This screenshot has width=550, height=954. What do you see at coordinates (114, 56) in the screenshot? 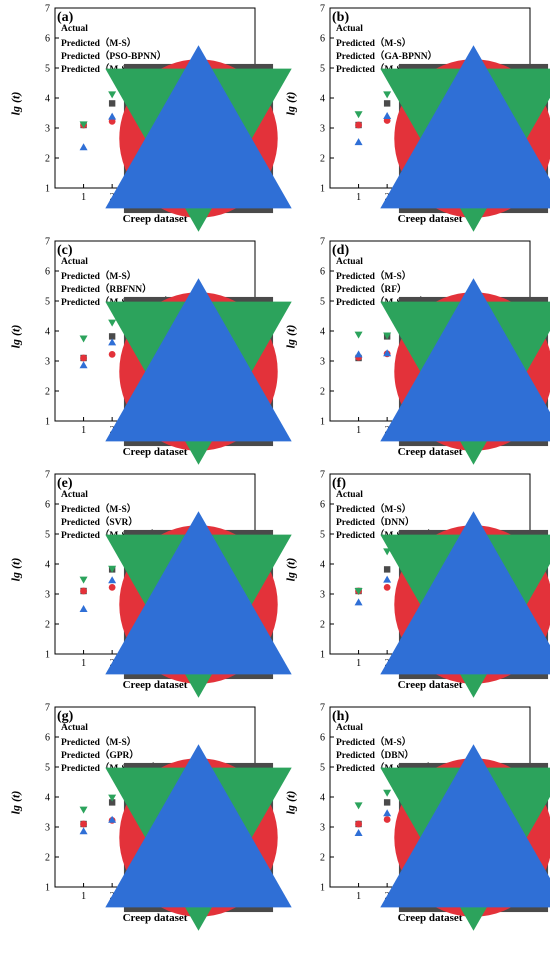
I see `legend-label: Predicted（PSO-BPNN）` at bounding box center [114, 56].